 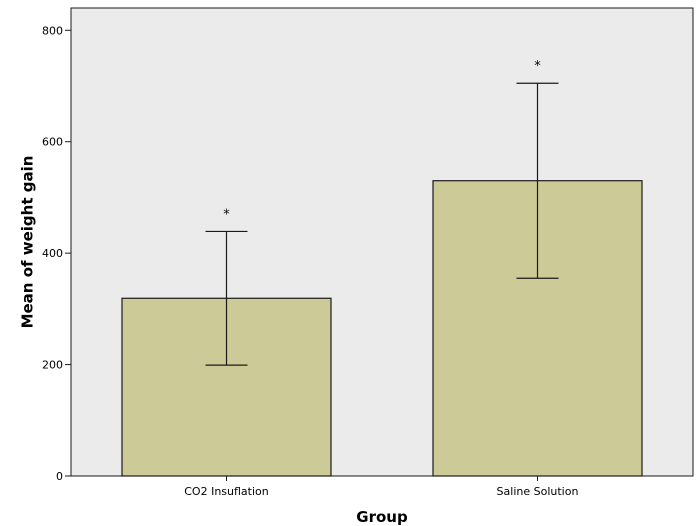 I want to click on x-axis: CO2 Insuflation Saline Solution, so click(x=381, y=487).